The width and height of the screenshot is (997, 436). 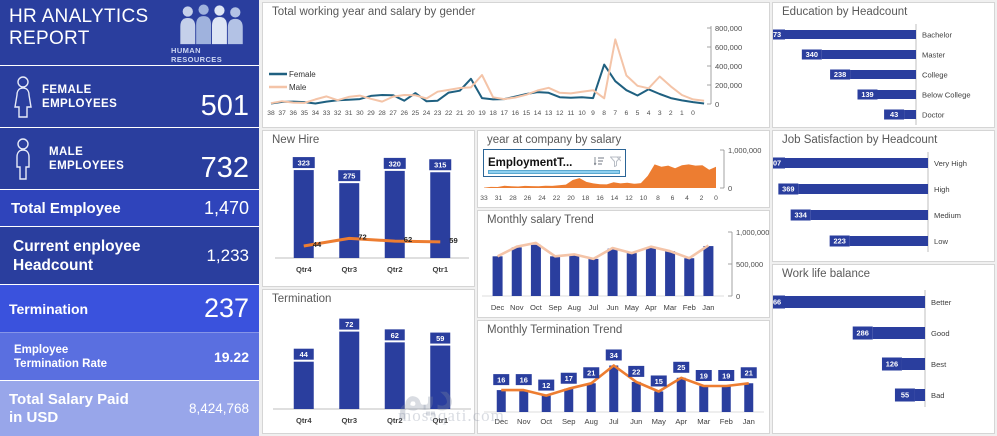 What do you see at coordinates (349, 113) in the screenshot?
I see `svg-text: 31` at bounding box center [349, 113].